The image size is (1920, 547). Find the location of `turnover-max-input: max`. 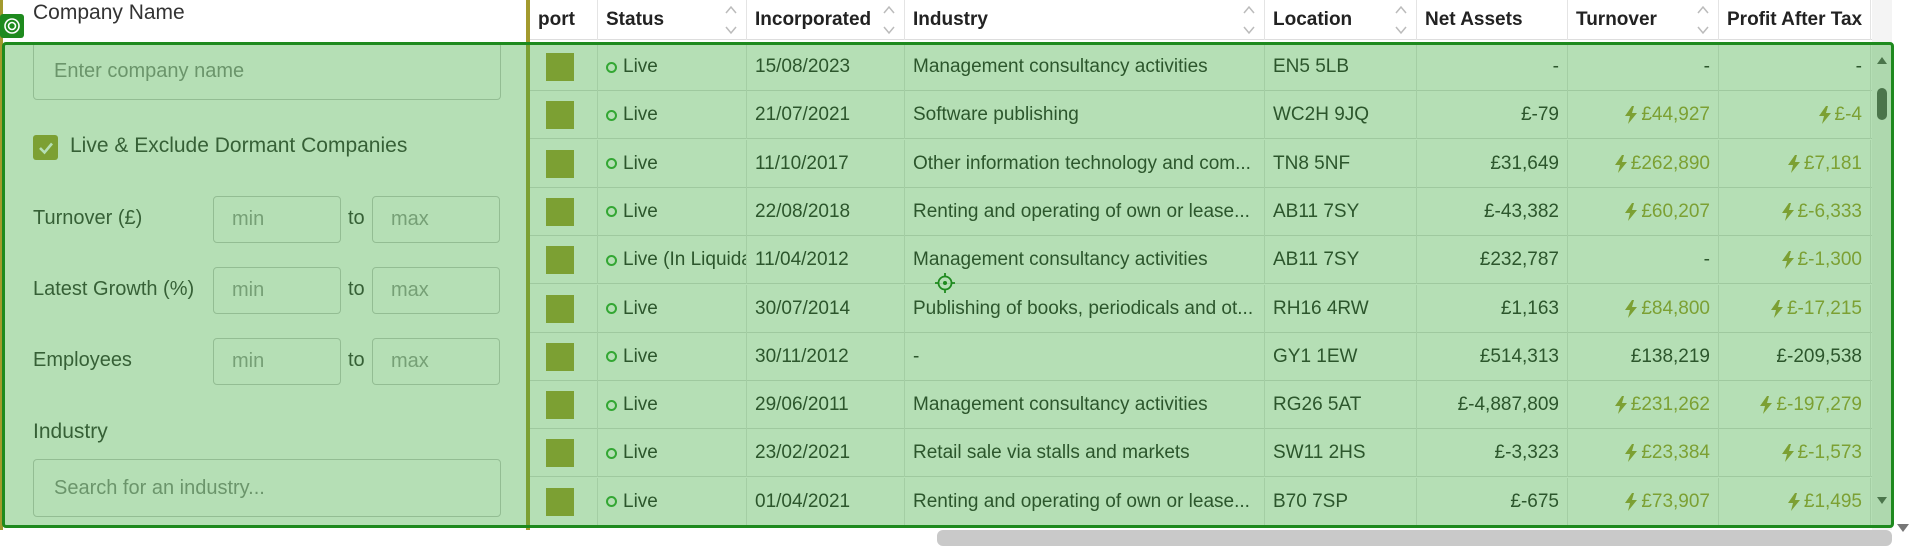

turnover-max-input: max is located at coordinates (436, 219).